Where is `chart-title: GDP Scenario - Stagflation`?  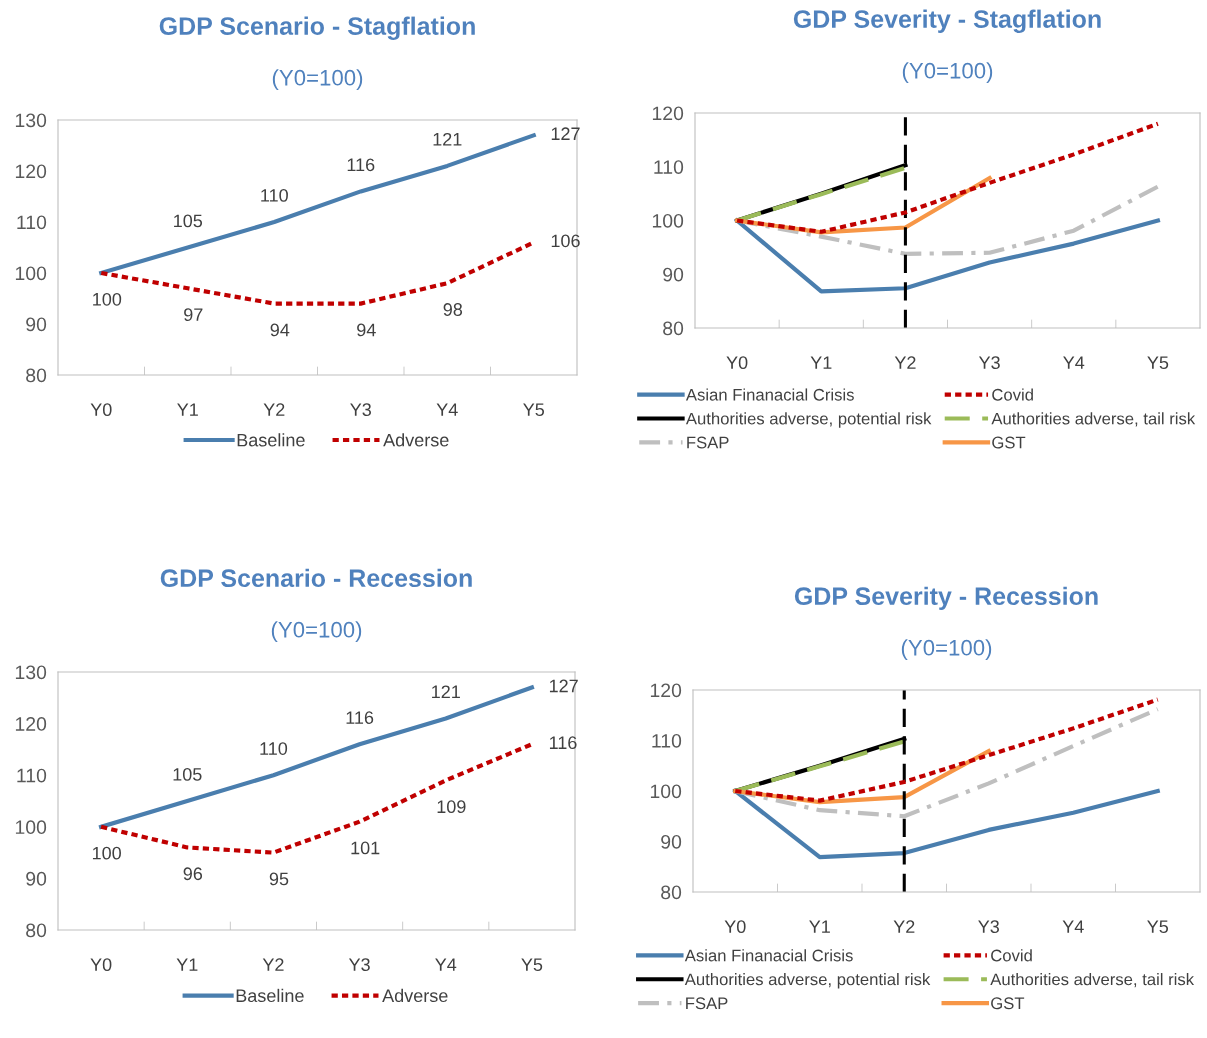
chart-title: GDP Scenario - Stagflation is located at coordinates (317, 28).